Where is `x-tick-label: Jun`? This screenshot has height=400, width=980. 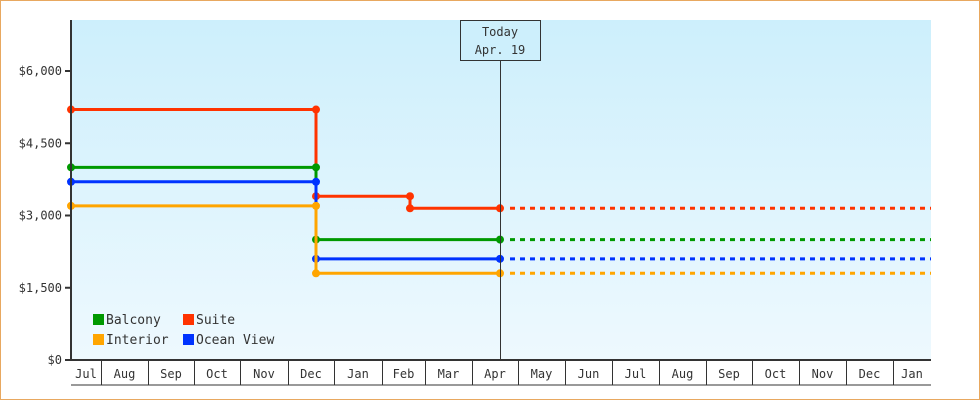
x-tick-label: Jun is located at coordinates (589, 374).